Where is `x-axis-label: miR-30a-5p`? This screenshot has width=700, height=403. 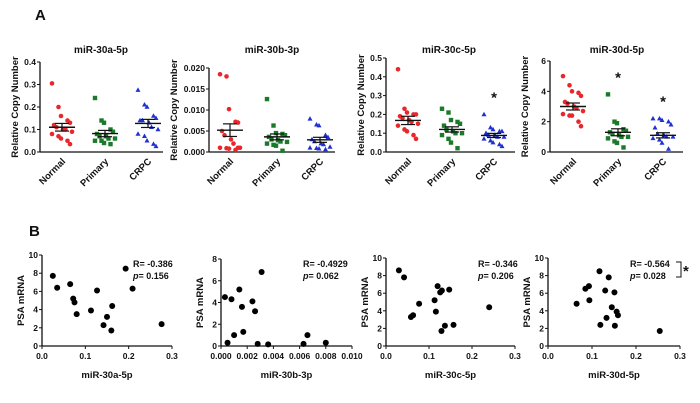 x-axis-label: miR-30a-5p is located at coordinates (106, 375).